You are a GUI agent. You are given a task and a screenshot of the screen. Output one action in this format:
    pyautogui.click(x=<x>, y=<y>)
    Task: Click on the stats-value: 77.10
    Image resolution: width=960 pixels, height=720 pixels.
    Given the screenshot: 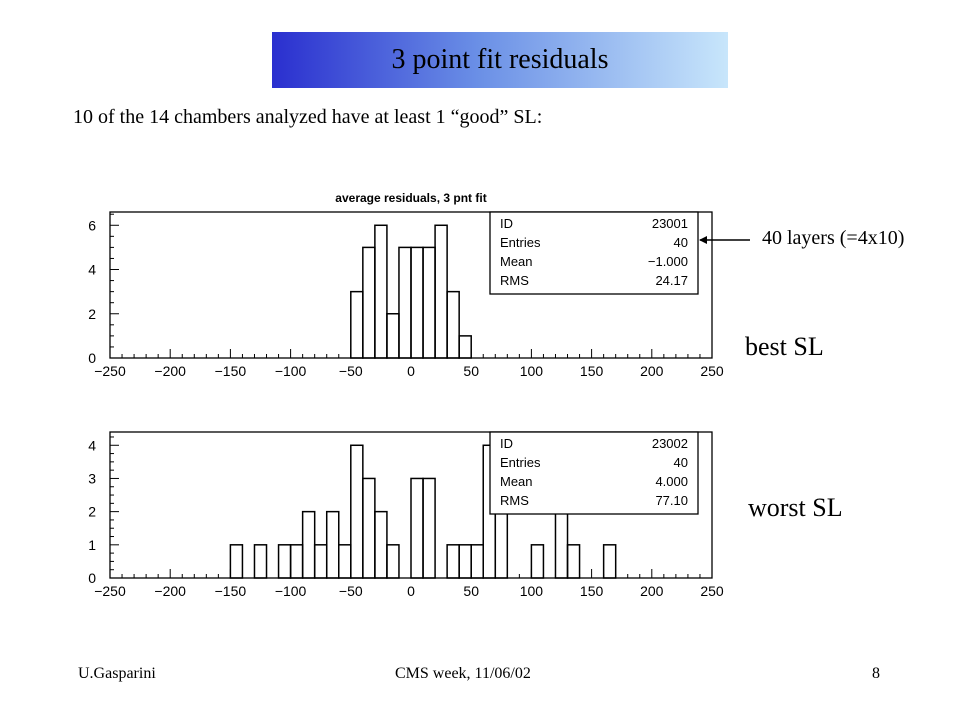 What is the action you would take?
    pyautogui.click(x=671, y=500)
    